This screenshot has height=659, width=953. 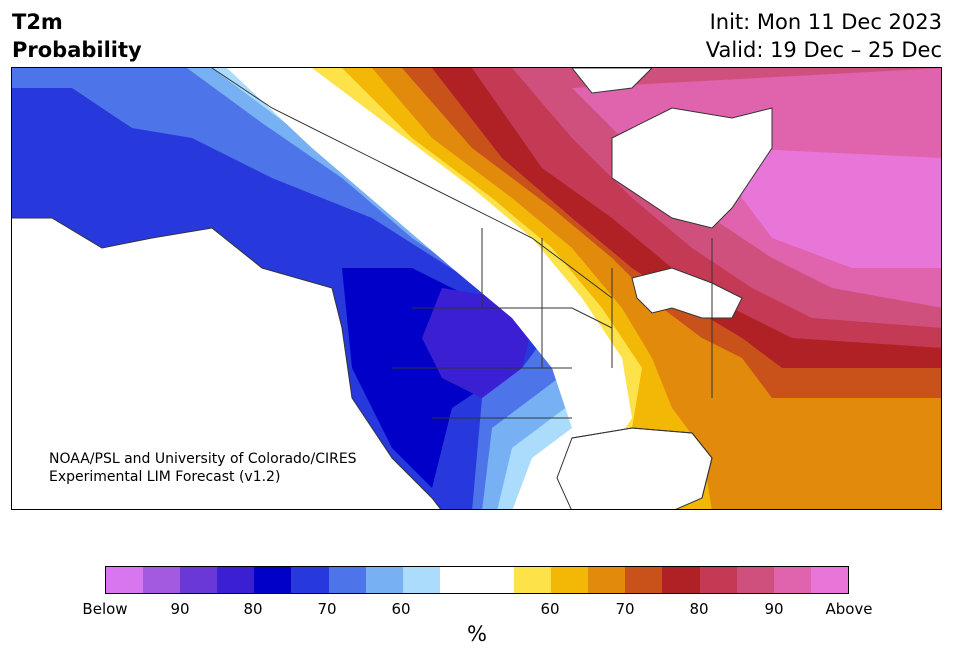 What do you see at coordinates (165, 477) in the screenshot?
I see `credit-line-2: Experimental LIM Forecast (v1.2)` at bounding box center [165, 477].